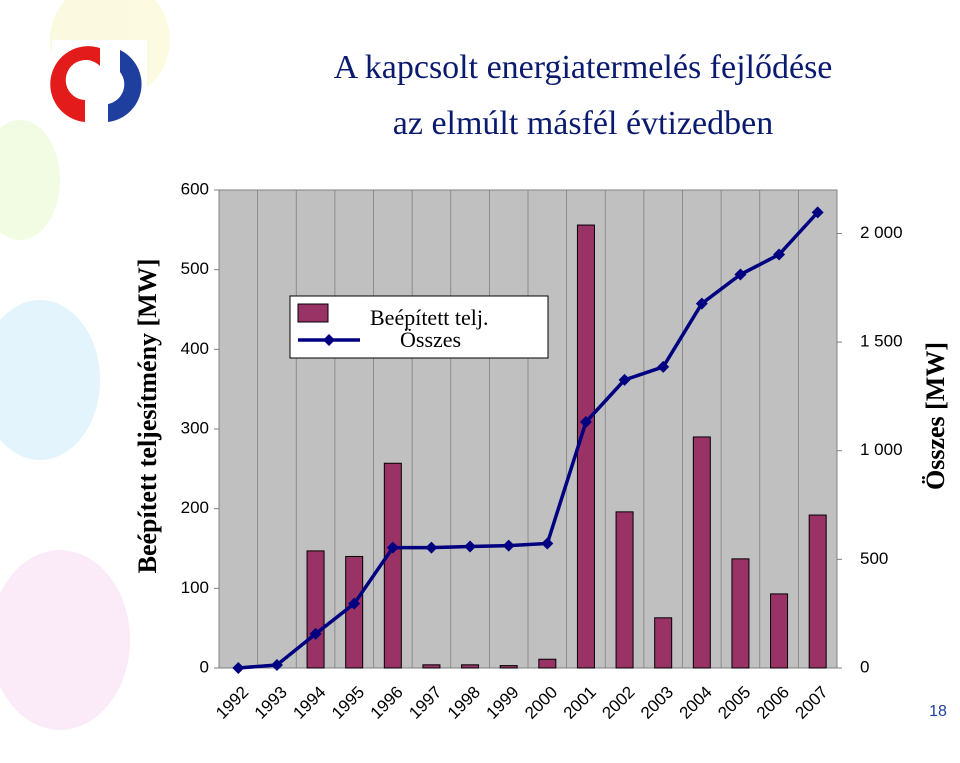  Describe the element at coordinates (541, 703) in the screenshot. I see `x-tick-label: 2000` at that location.